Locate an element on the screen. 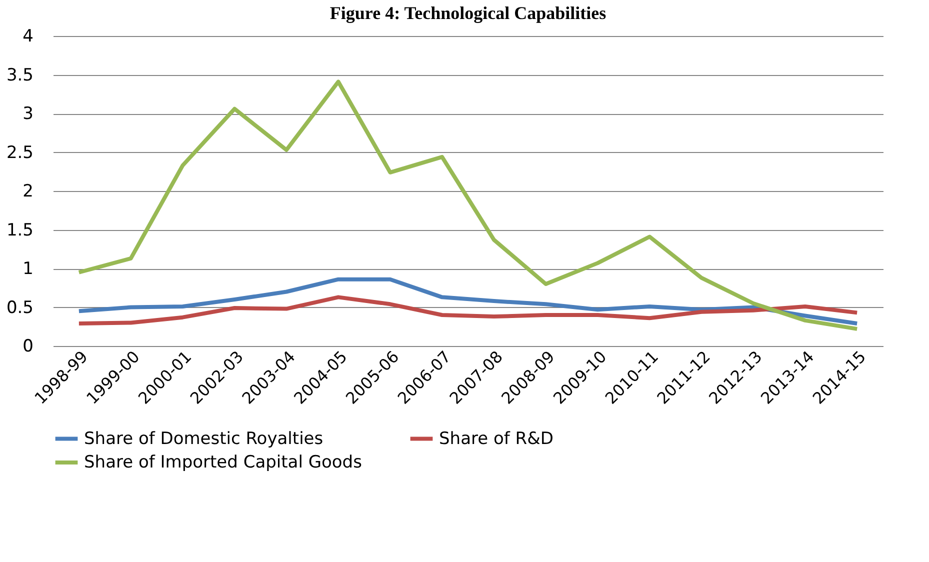 This screenshot has width=929, height=562. y-tick-label: 2.5 is located at coordinates (20, 152).